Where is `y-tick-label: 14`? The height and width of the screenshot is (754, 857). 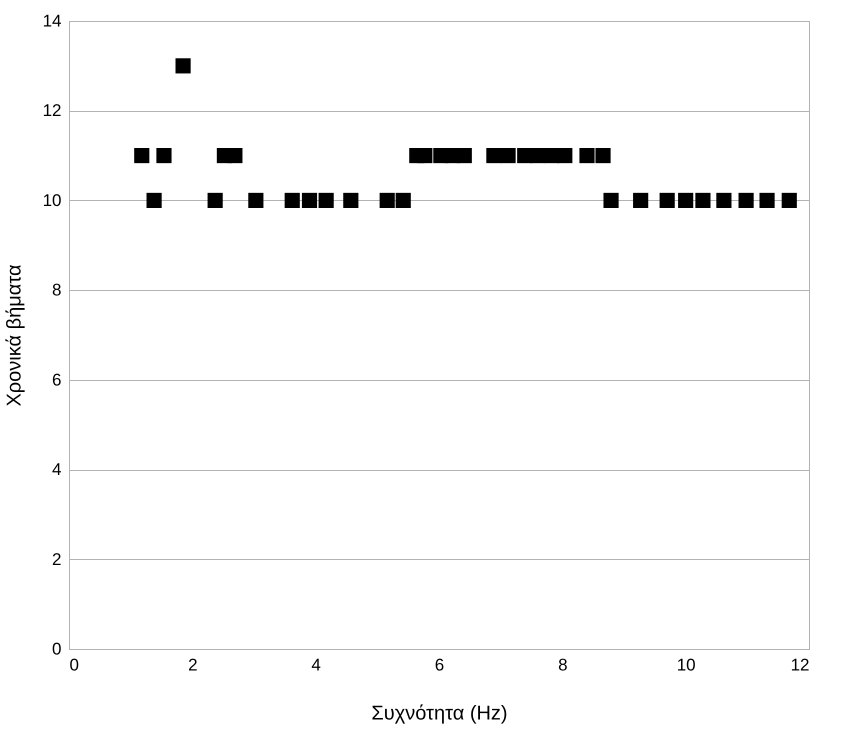
y-tick-label: 14 is located at coordinates (52, 21).